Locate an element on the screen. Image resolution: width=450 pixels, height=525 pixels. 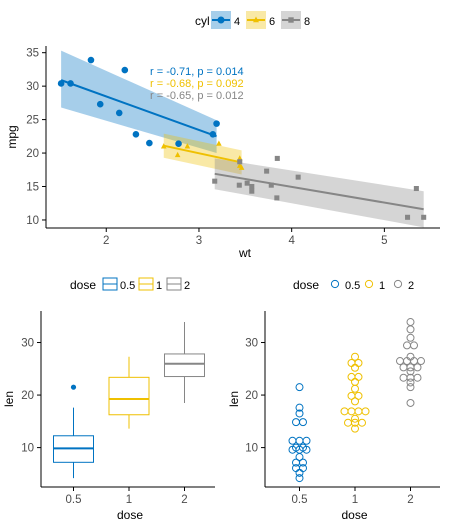
x-tick-label: 3 is located at coordinates (199, 241).